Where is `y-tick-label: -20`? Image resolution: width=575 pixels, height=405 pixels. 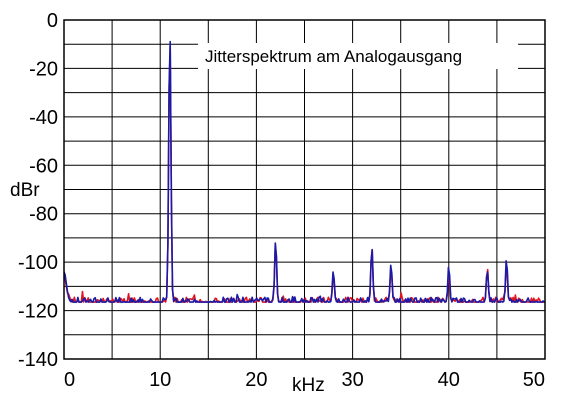 y-tick-label: -20 is located at coordinates (43, 69).